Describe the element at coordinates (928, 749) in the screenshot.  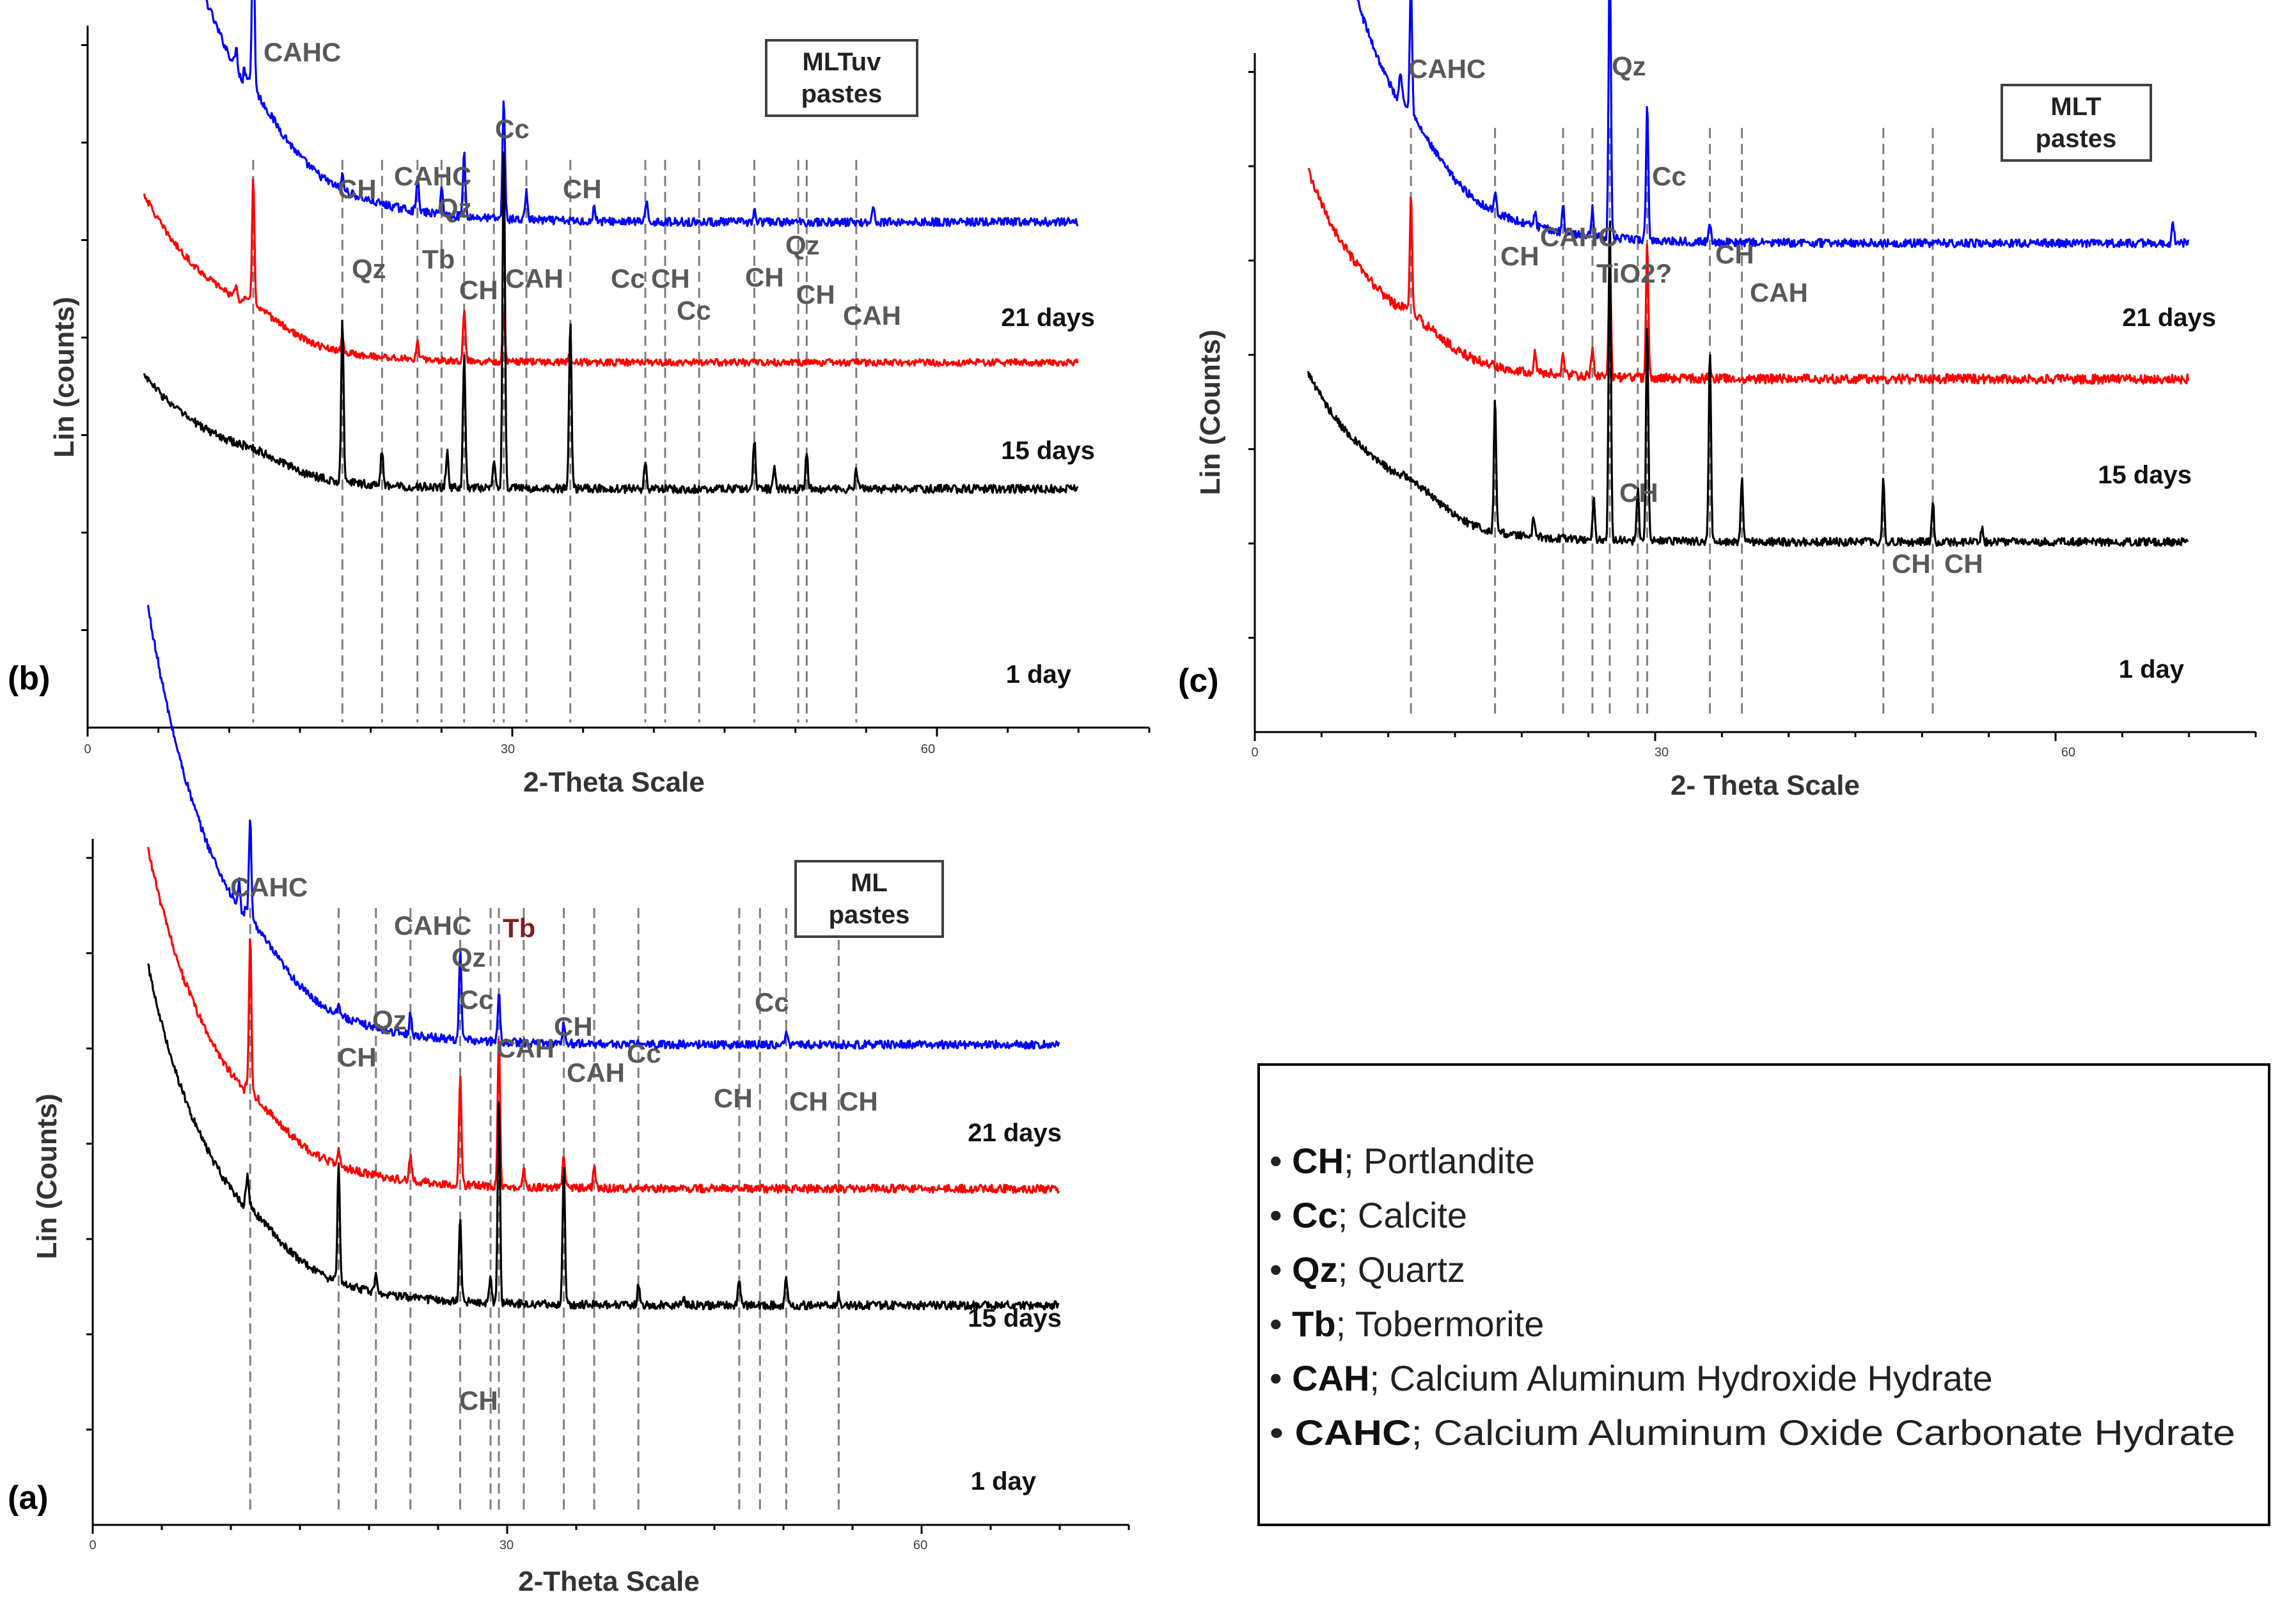
I see `panel-b-xtick: 60` at that location.